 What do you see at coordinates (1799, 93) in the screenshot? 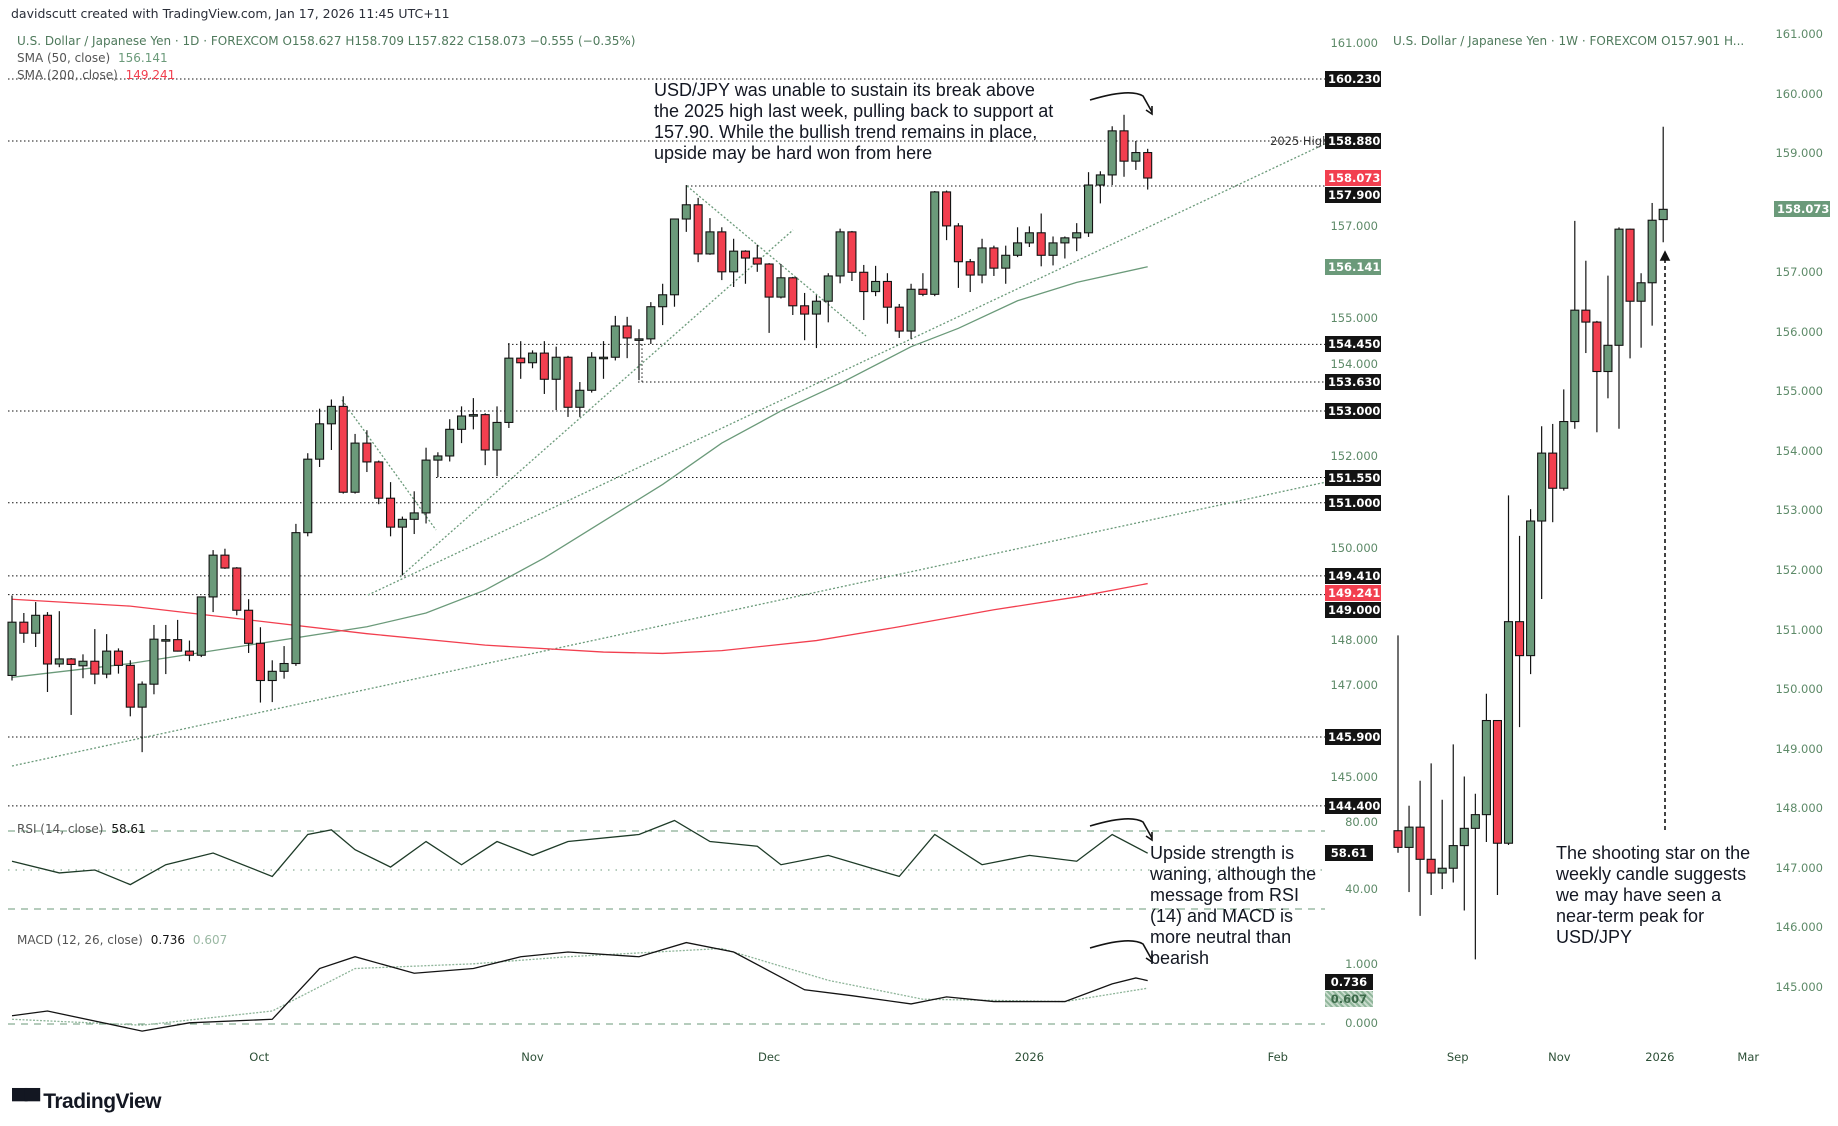
I see `weekly-price-axis-tick: 160.000` at bounding box center [1799, 93].